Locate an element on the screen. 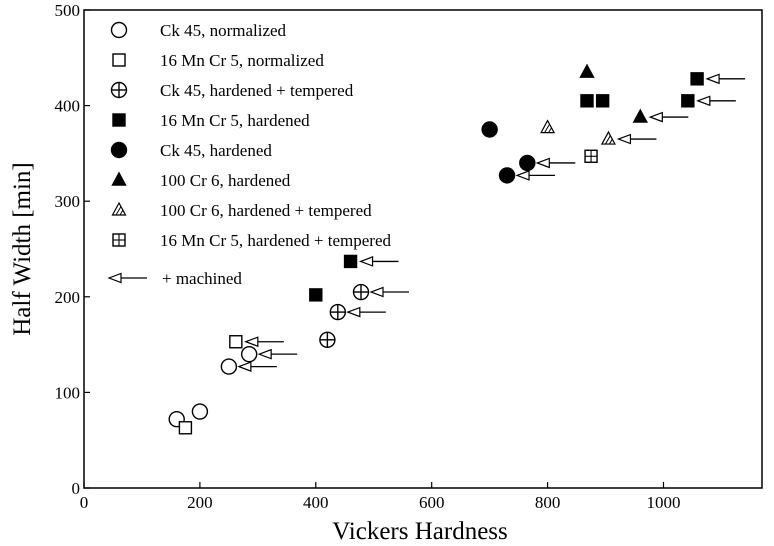 The width and height of the screenshot is (774, 546). x-tick-label: 400 is located at coordinates (316, 502).